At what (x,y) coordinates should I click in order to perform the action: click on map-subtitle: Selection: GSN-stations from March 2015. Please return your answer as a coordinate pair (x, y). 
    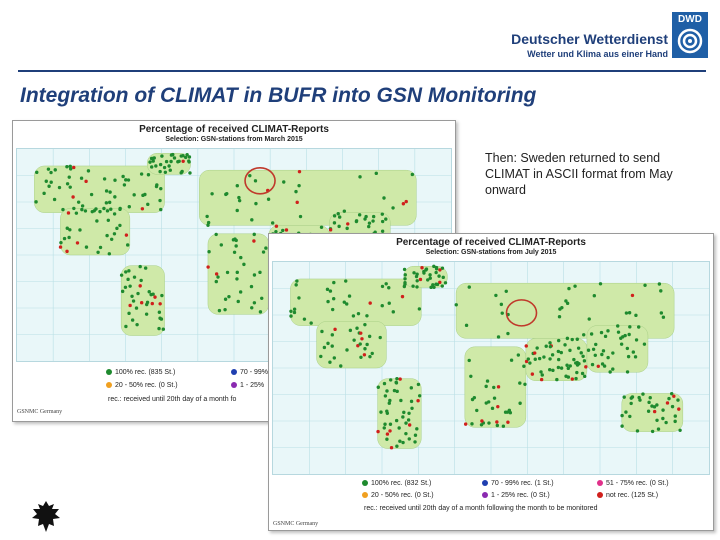
    Looking at the image, I should click on (234, 139).